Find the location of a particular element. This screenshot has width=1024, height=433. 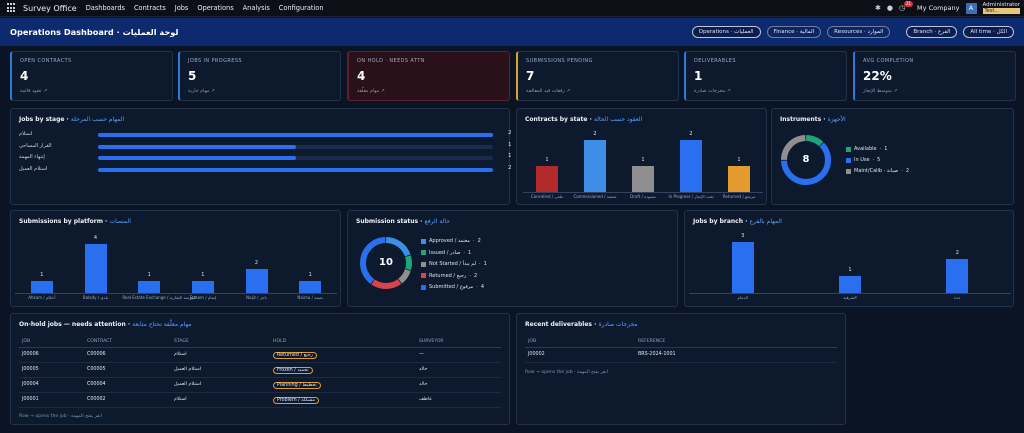

kpi-card: JOBS IN PROGRESS 5 مهام جارية ↗ is located at coordinates (259, 76).